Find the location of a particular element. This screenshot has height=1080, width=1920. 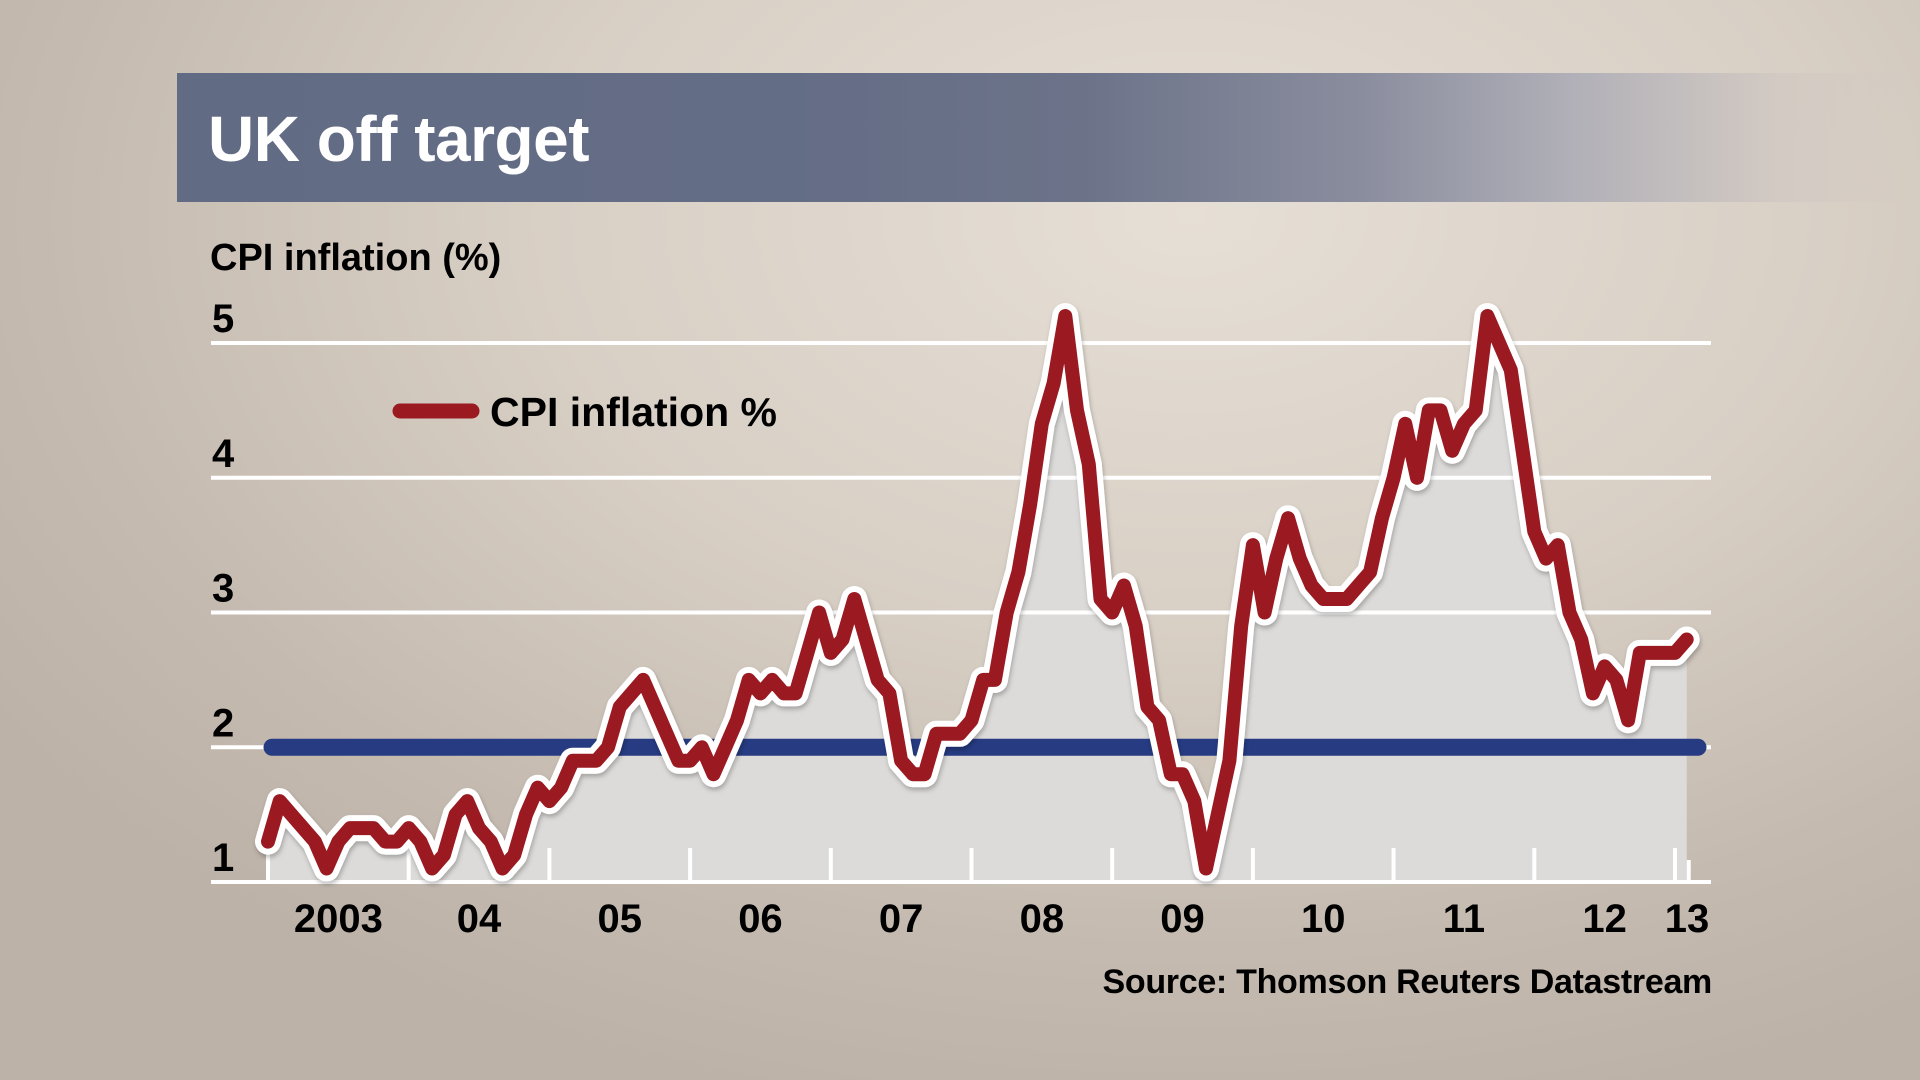

x-tick-label: 05 is located at coordinates (620, 919).